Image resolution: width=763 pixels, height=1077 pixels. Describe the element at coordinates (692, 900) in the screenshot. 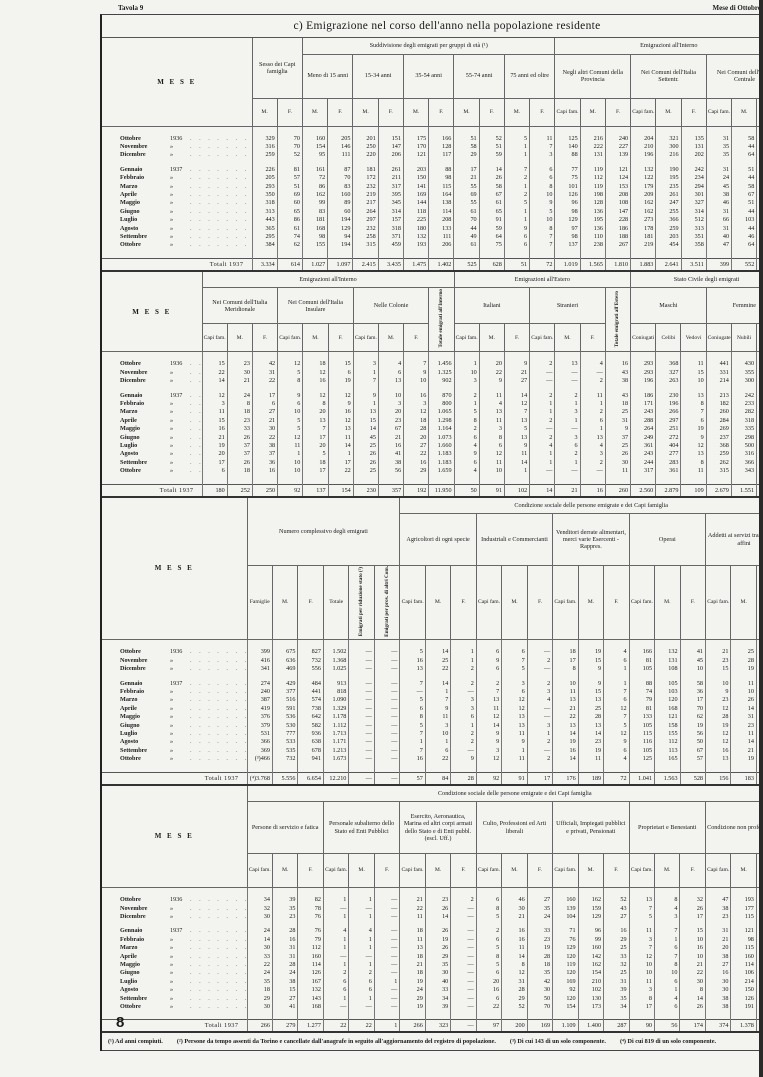

I see `data-cell: 32` at that location.